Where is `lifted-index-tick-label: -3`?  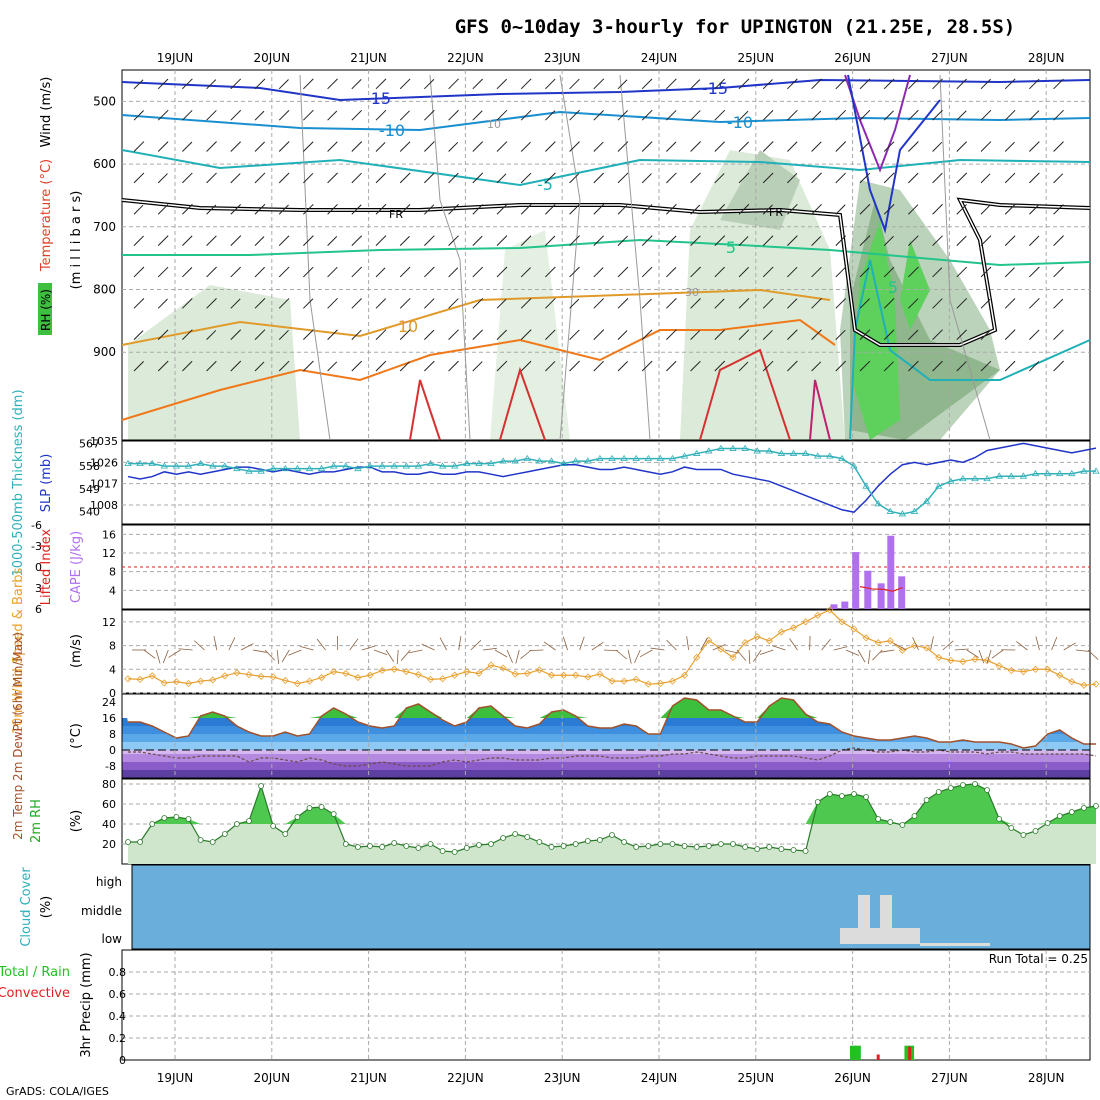 lifted-index-tick-label: -3 is located at coordinates (36, 546).